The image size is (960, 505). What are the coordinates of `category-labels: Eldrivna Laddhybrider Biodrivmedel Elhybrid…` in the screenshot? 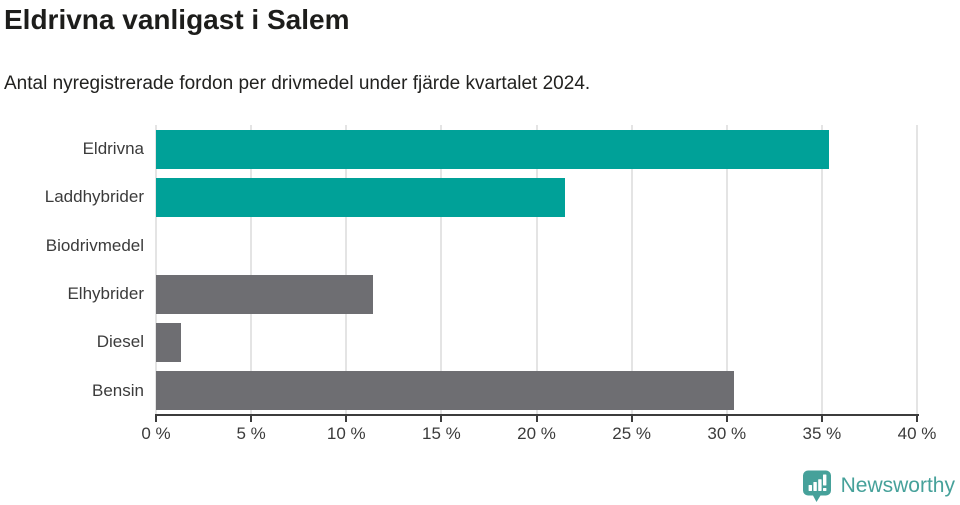 It's located at (72, 270).